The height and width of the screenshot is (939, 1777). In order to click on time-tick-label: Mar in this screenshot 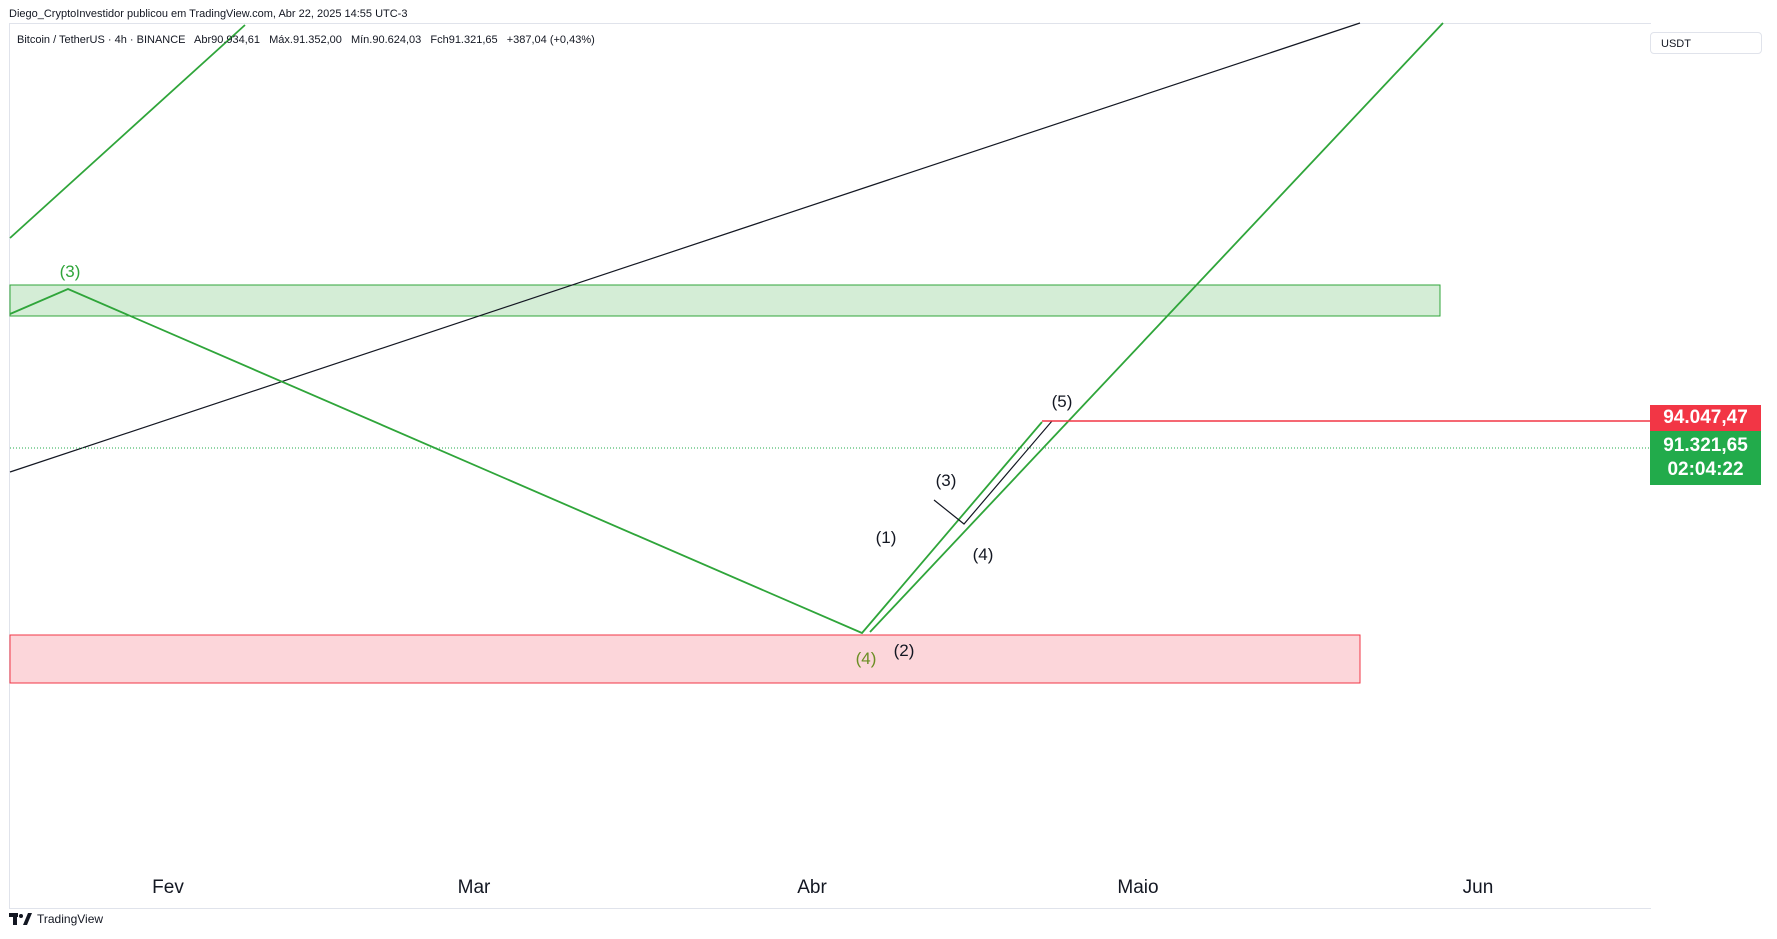, I will do `click(474, 887)`.